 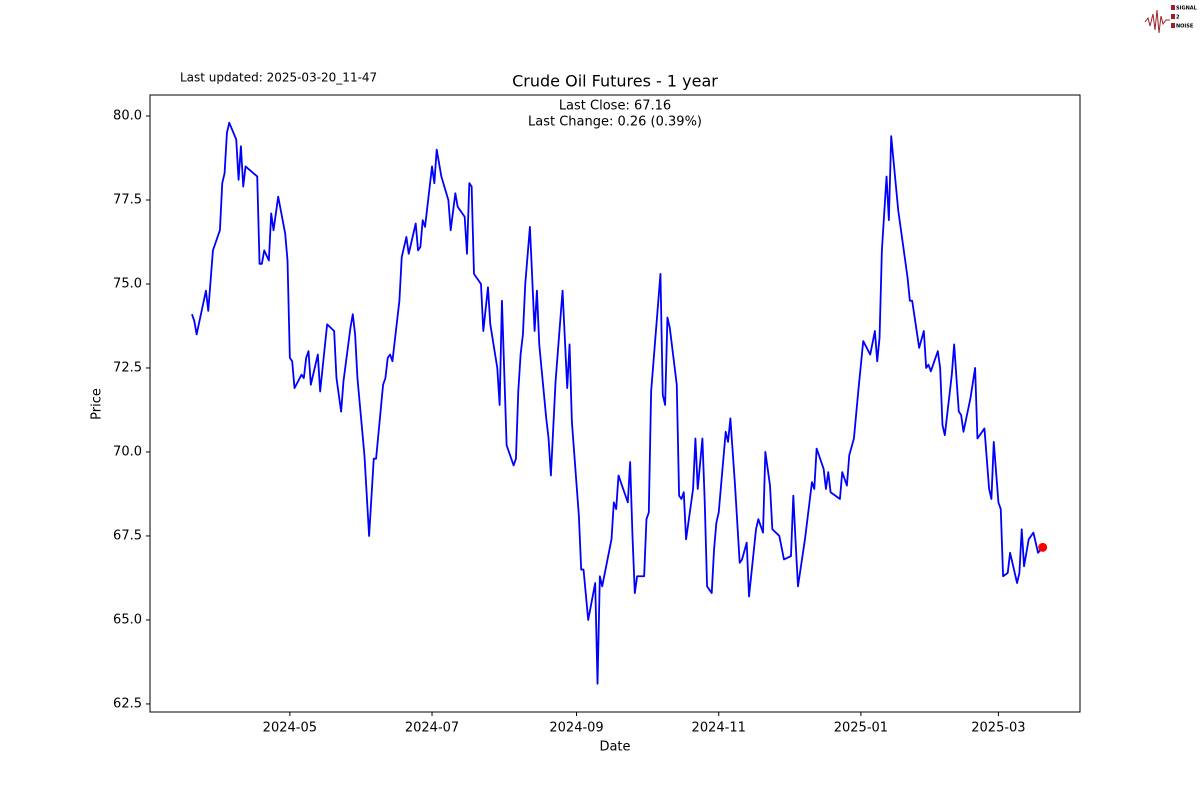 What do you see at coordinates (278, 78) in the screenshot?
I see `subtitle: Last updated: 2025-03-20_11-47` at bounding box center [278, 78].